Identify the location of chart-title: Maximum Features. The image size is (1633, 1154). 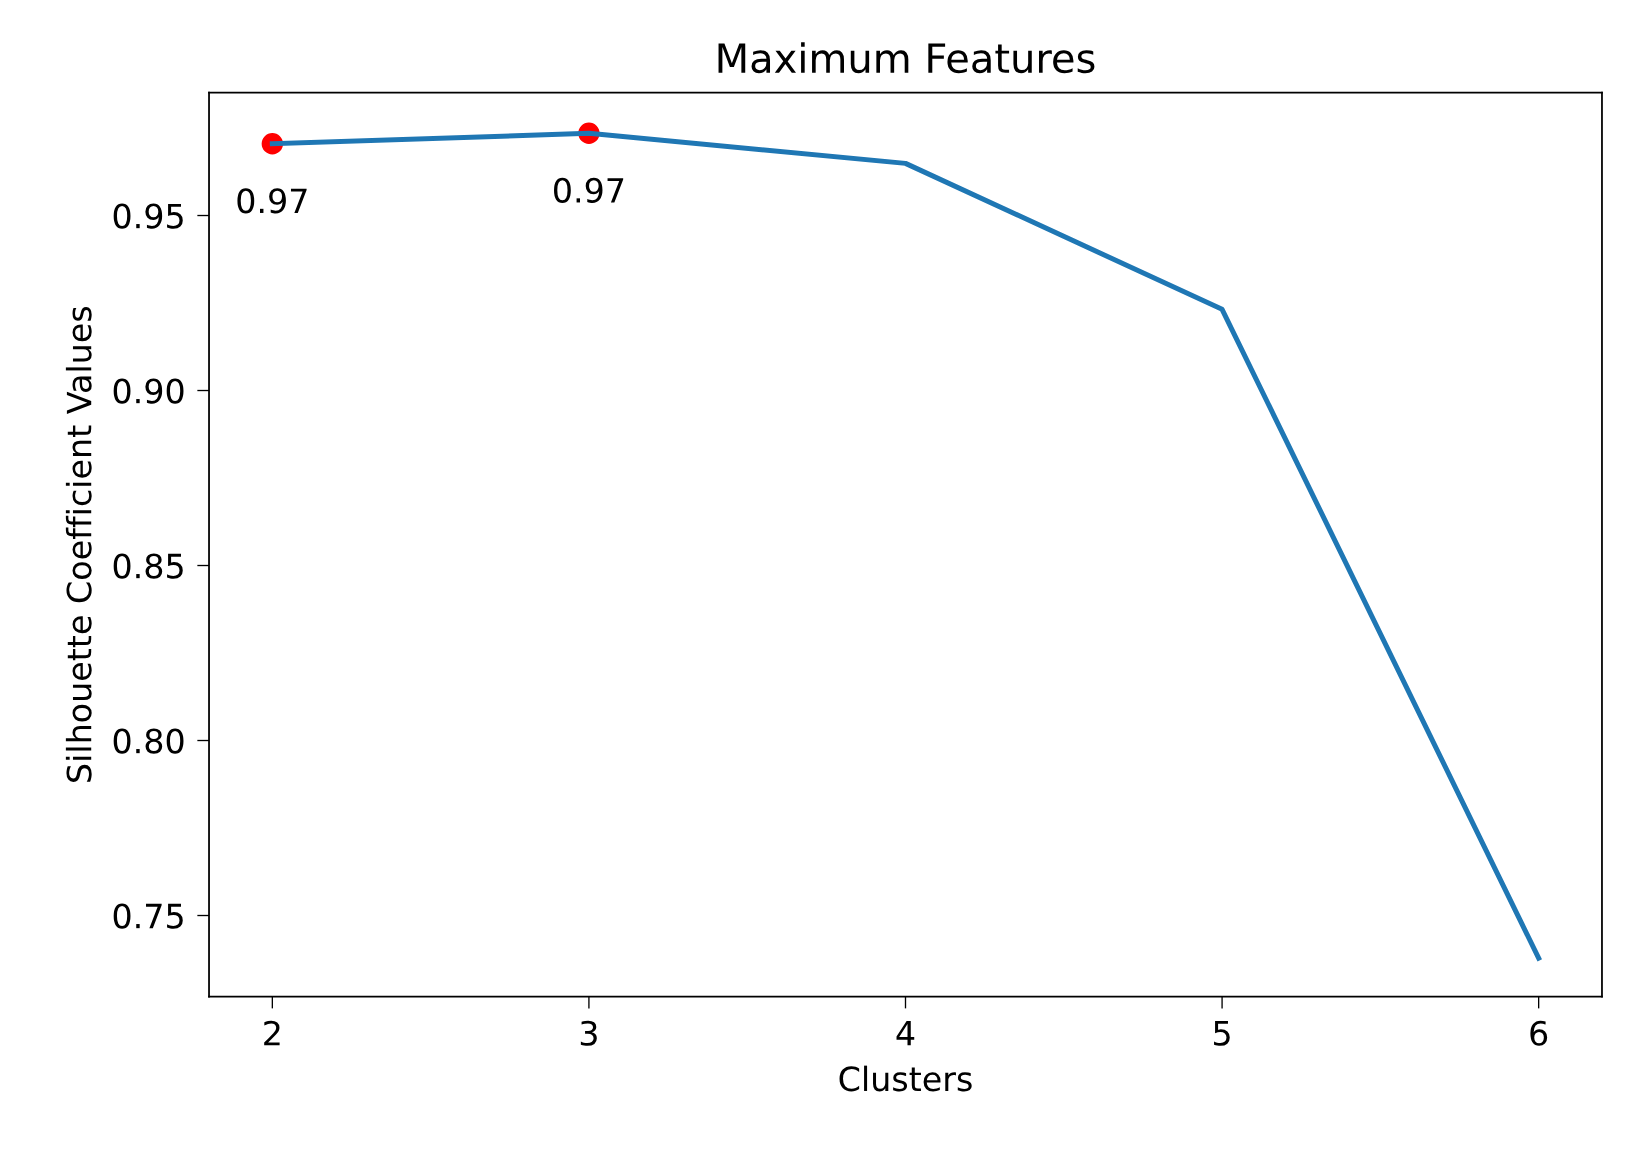
(906, 58).